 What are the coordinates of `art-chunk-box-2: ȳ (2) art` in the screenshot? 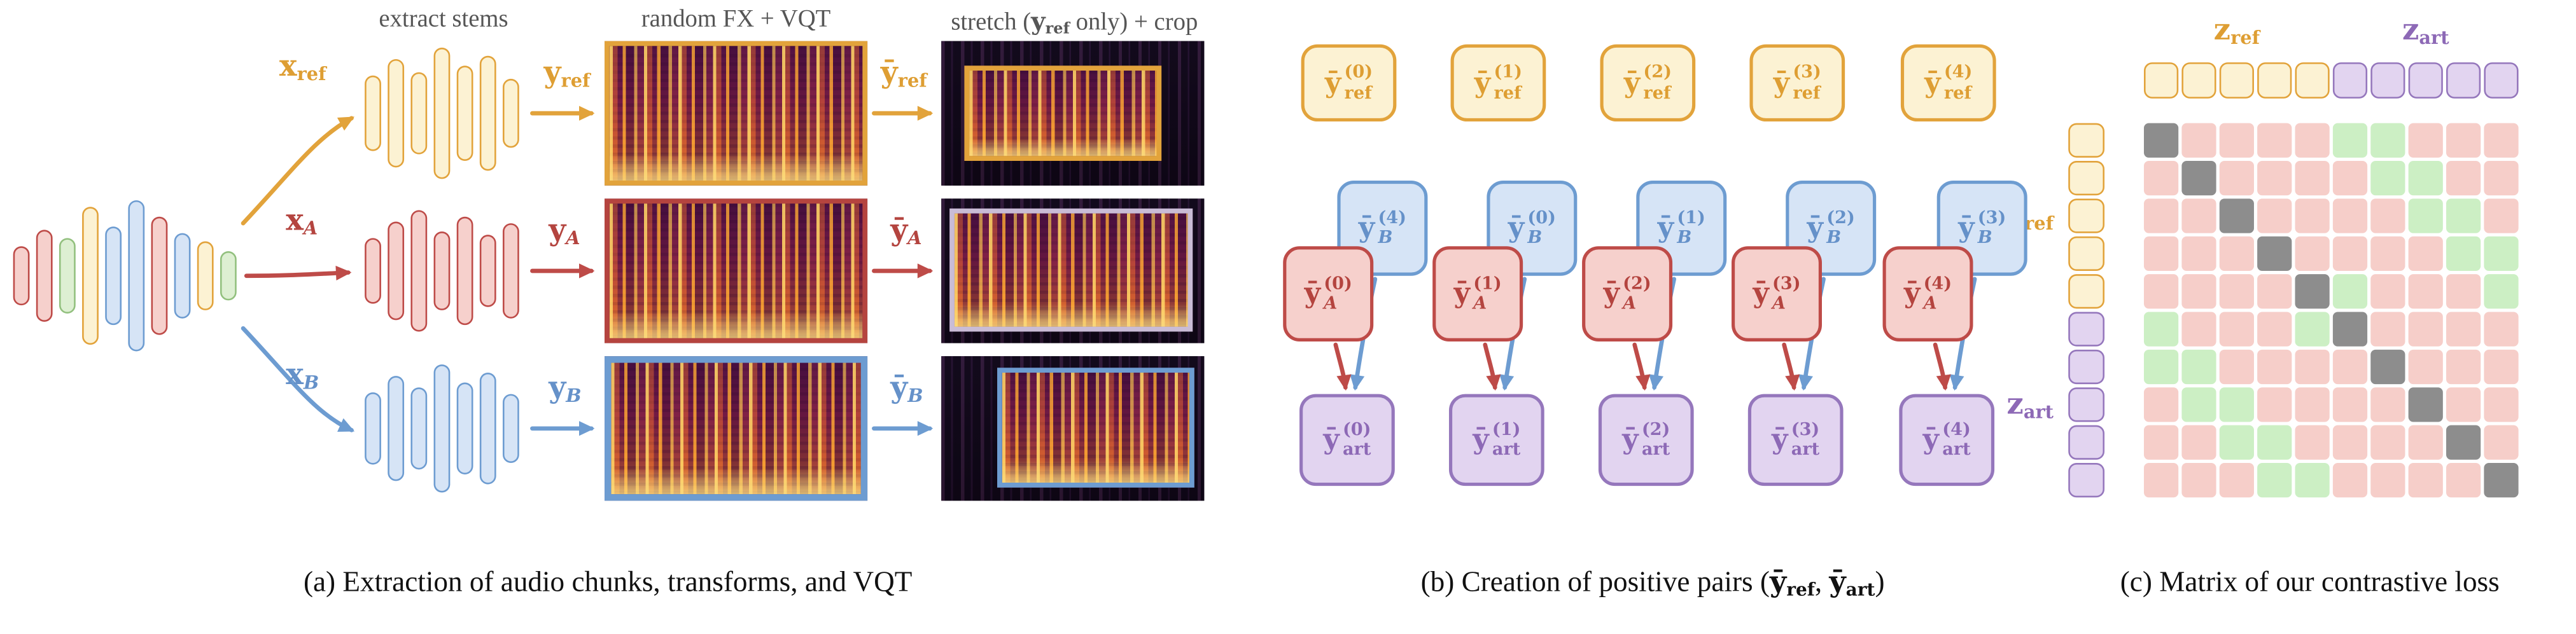 It's located at (1646, 440).